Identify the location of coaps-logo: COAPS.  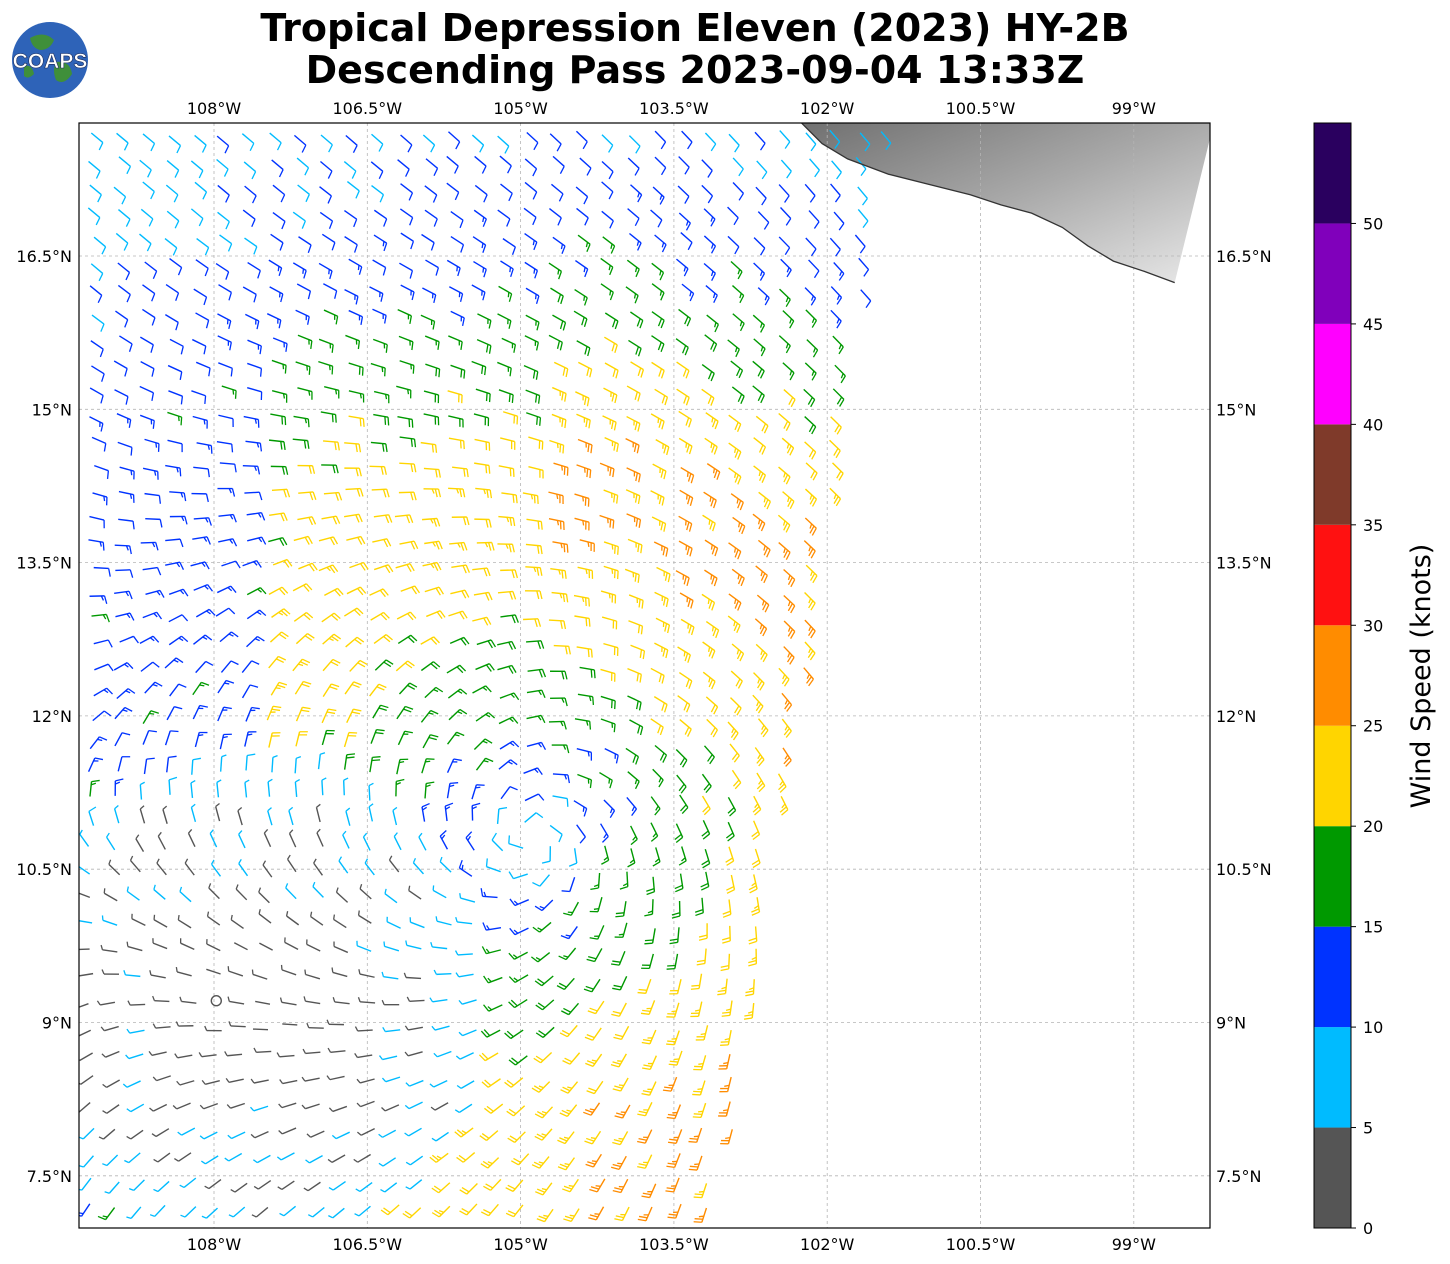
(50, 60).